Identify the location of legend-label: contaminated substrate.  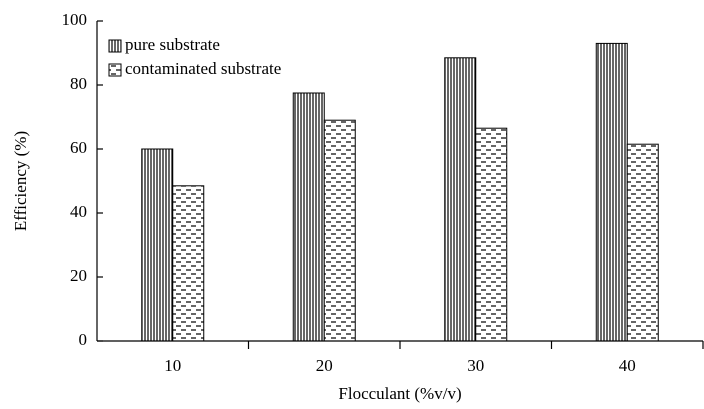
(203, 68).